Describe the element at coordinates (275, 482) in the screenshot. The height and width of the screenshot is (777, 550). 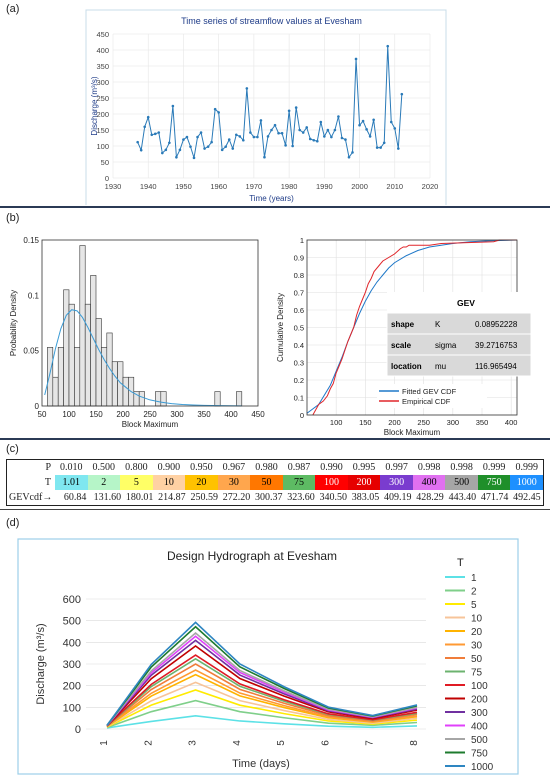
I see `table-row-t: T 1.01 2 5 10 20 30 50 75 100 200 300 400 500 750 1000` at that location.